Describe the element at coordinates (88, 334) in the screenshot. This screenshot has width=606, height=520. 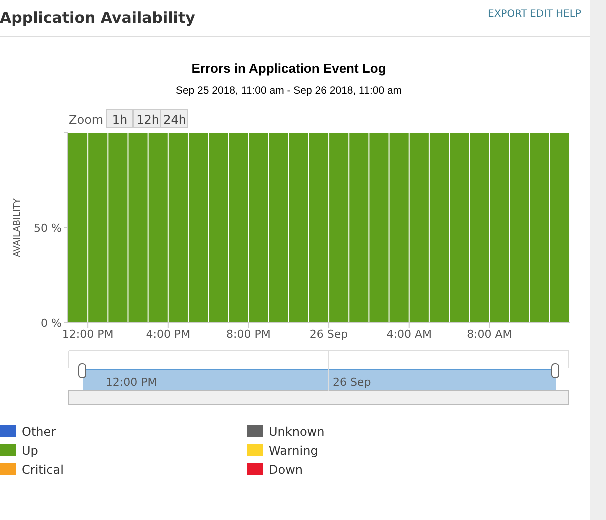
I see `x-tick-label: 12:00 PM` at that location.